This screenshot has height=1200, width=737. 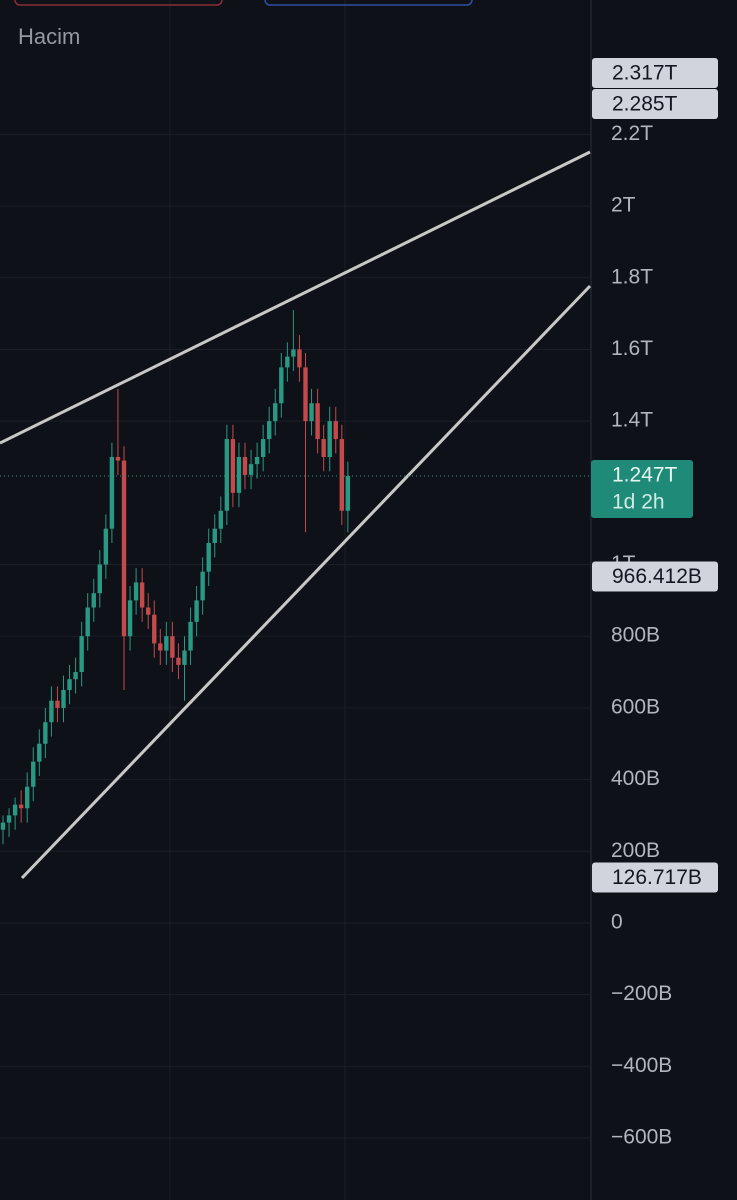 What do you see at coordinates (632, 276) in the screenshot?
I see `y-tick-label: 1.8T` at bounding box center [632, 276].